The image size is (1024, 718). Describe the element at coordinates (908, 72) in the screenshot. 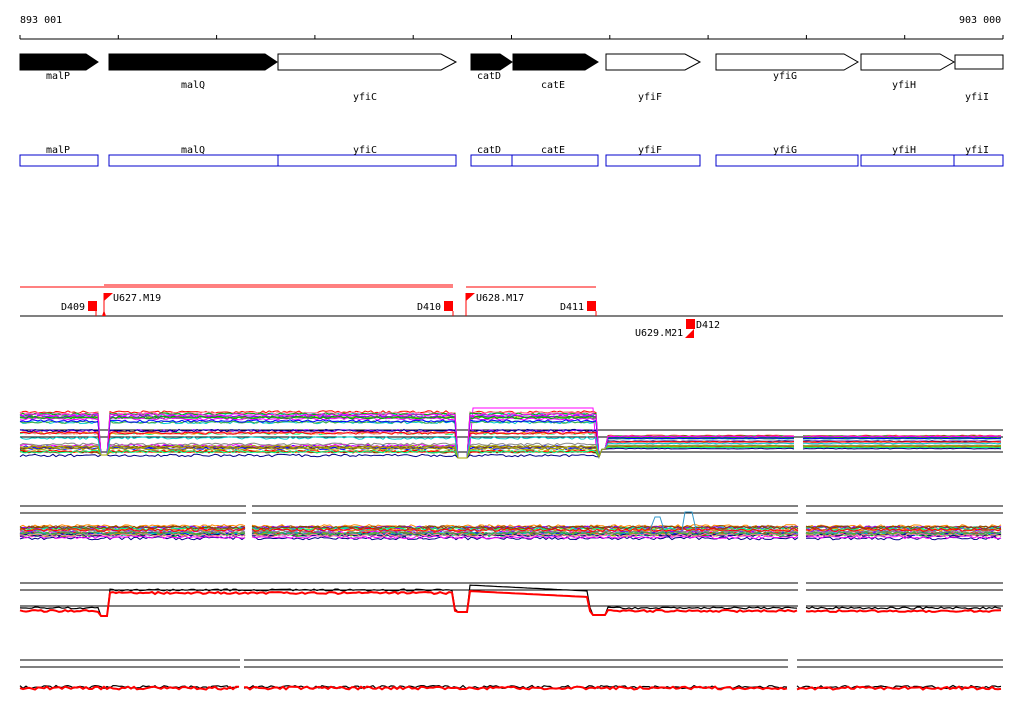

I see `gene-arrow-yfiH: yfiH` at that location.